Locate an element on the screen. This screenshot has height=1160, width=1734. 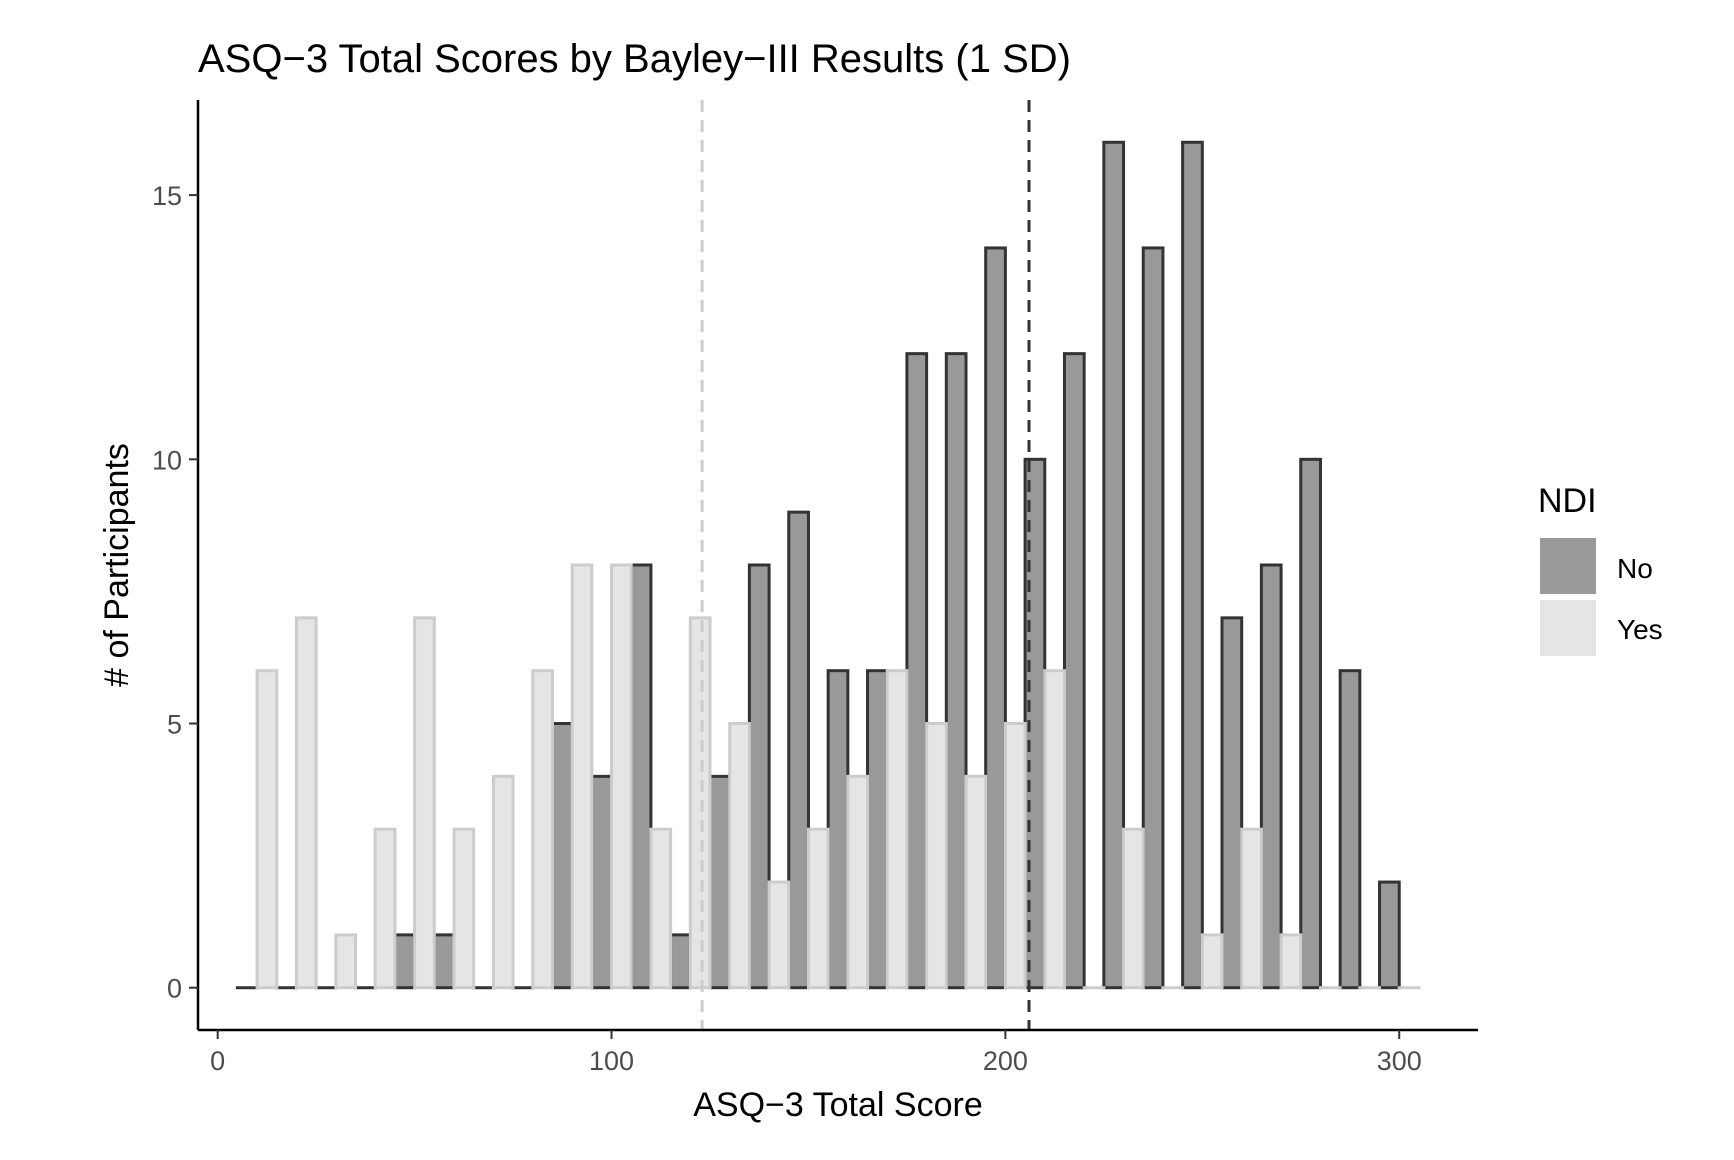
legend-key-no is located at coordinates (1568, 566).